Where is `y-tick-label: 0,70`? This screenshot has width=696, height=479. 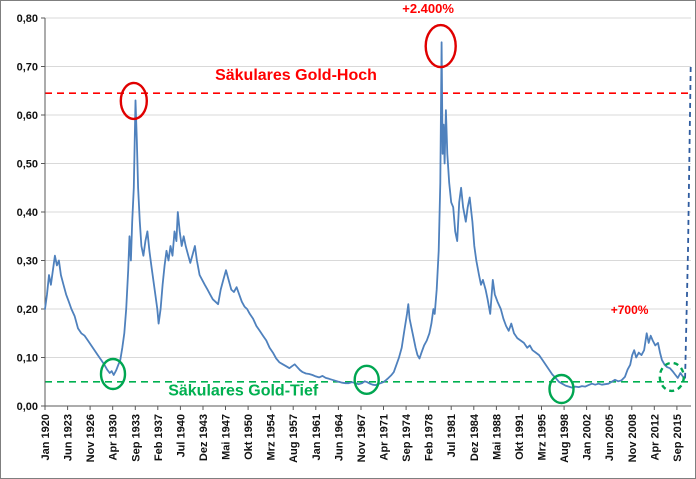
y-tick-label: 0,70 is located at coordinates (27, 68).